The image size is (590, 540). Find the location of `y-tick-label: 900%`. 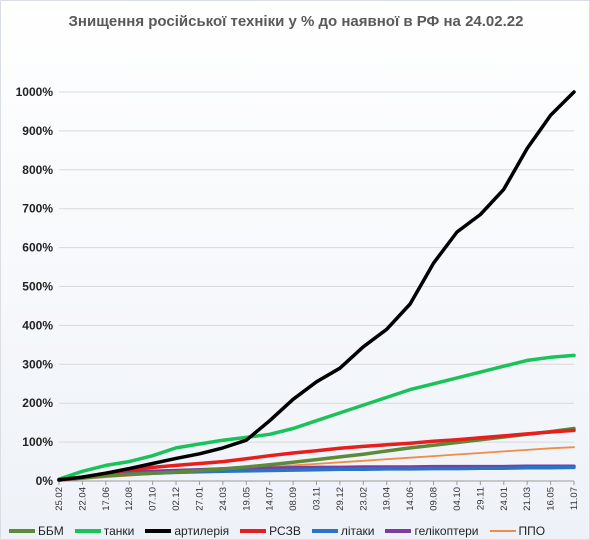

y-tick-label: 900% is located at coordinates (37, 131).